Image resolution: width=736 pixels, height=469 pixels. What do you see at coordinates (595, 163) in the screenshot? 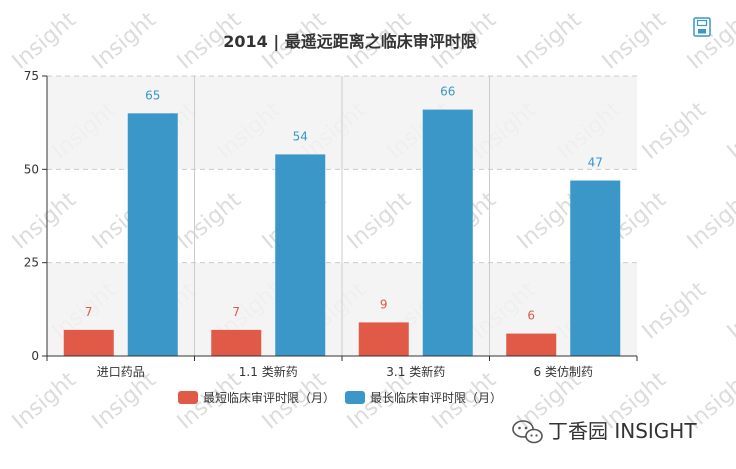
I see `data-label: 47` at bounding box center [595, 163].